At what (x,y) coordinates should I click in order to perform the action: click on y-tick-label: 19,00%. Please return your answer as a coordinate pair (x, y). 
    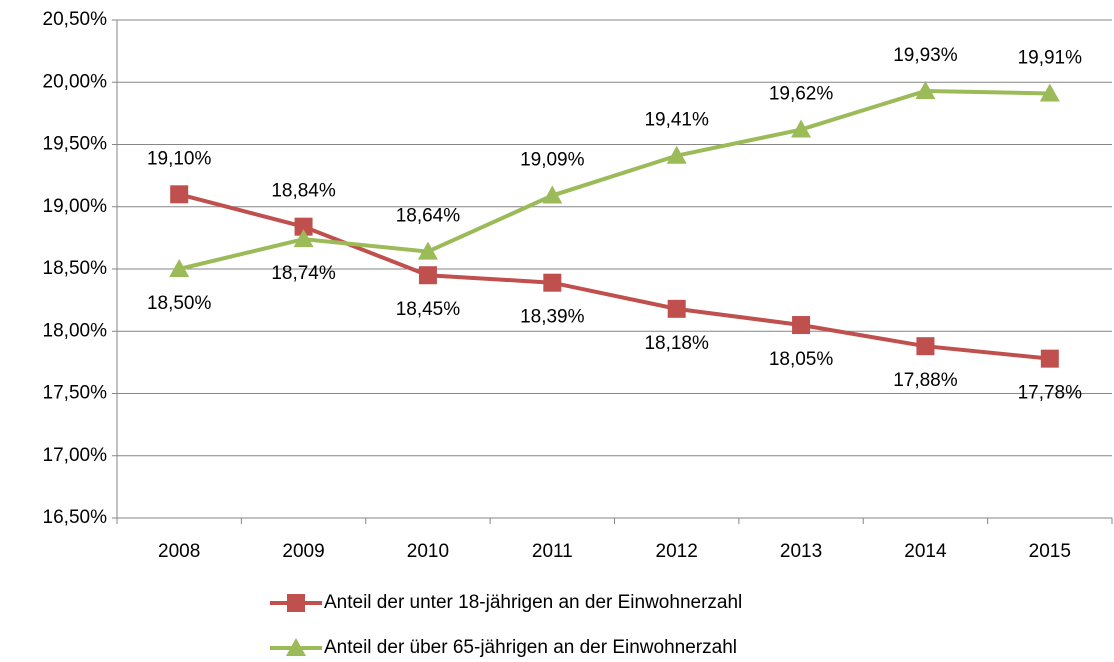
    Looking at the image, I should click on (75, 206).